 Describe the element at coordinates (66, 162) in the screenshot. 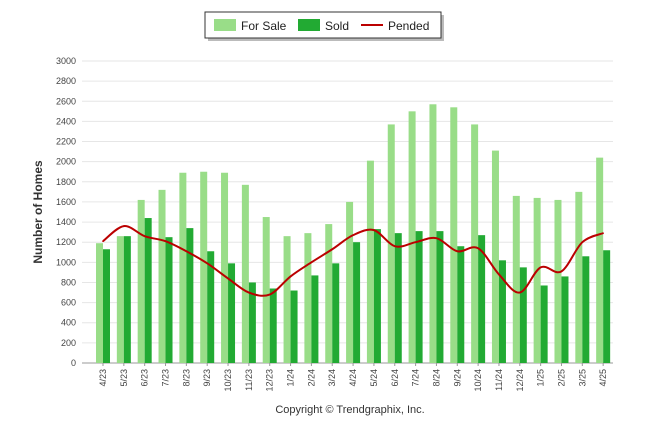

I see `y-tick-label: 2000` at that location.